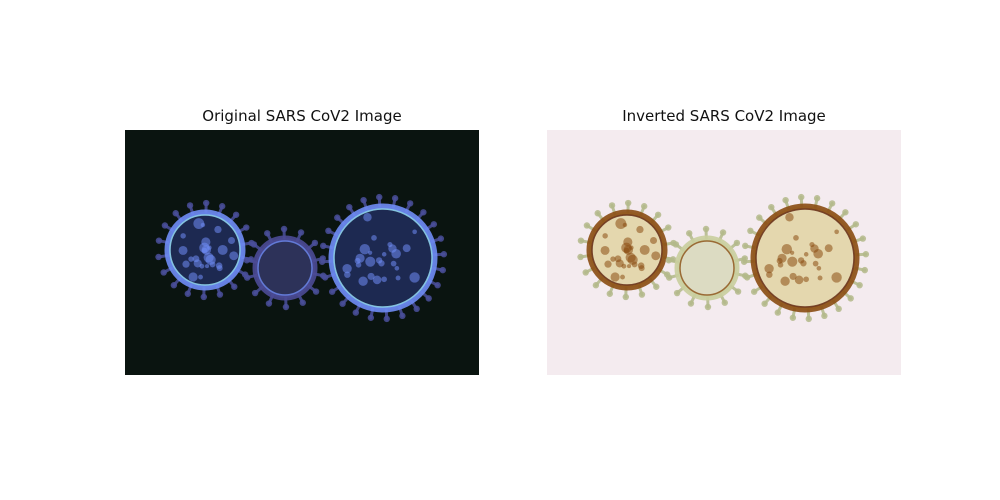 Image resolution: width=1000 pixels, height=500 pixels. I want to click on original-image-title: Original SARS CoV2 Image, so click(302, 116).